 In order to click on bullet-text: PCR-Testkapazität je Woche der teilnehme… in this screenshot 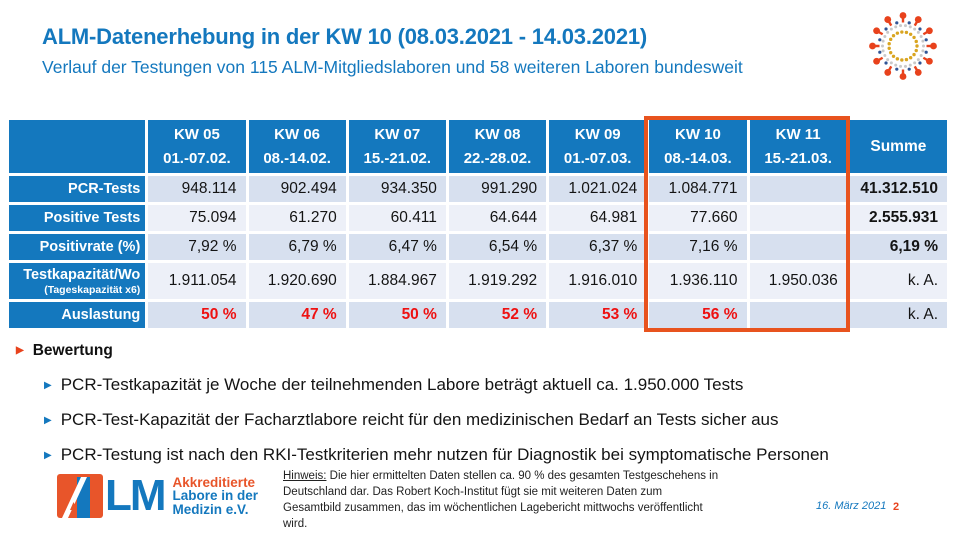, I will do `click(402, 384)`.